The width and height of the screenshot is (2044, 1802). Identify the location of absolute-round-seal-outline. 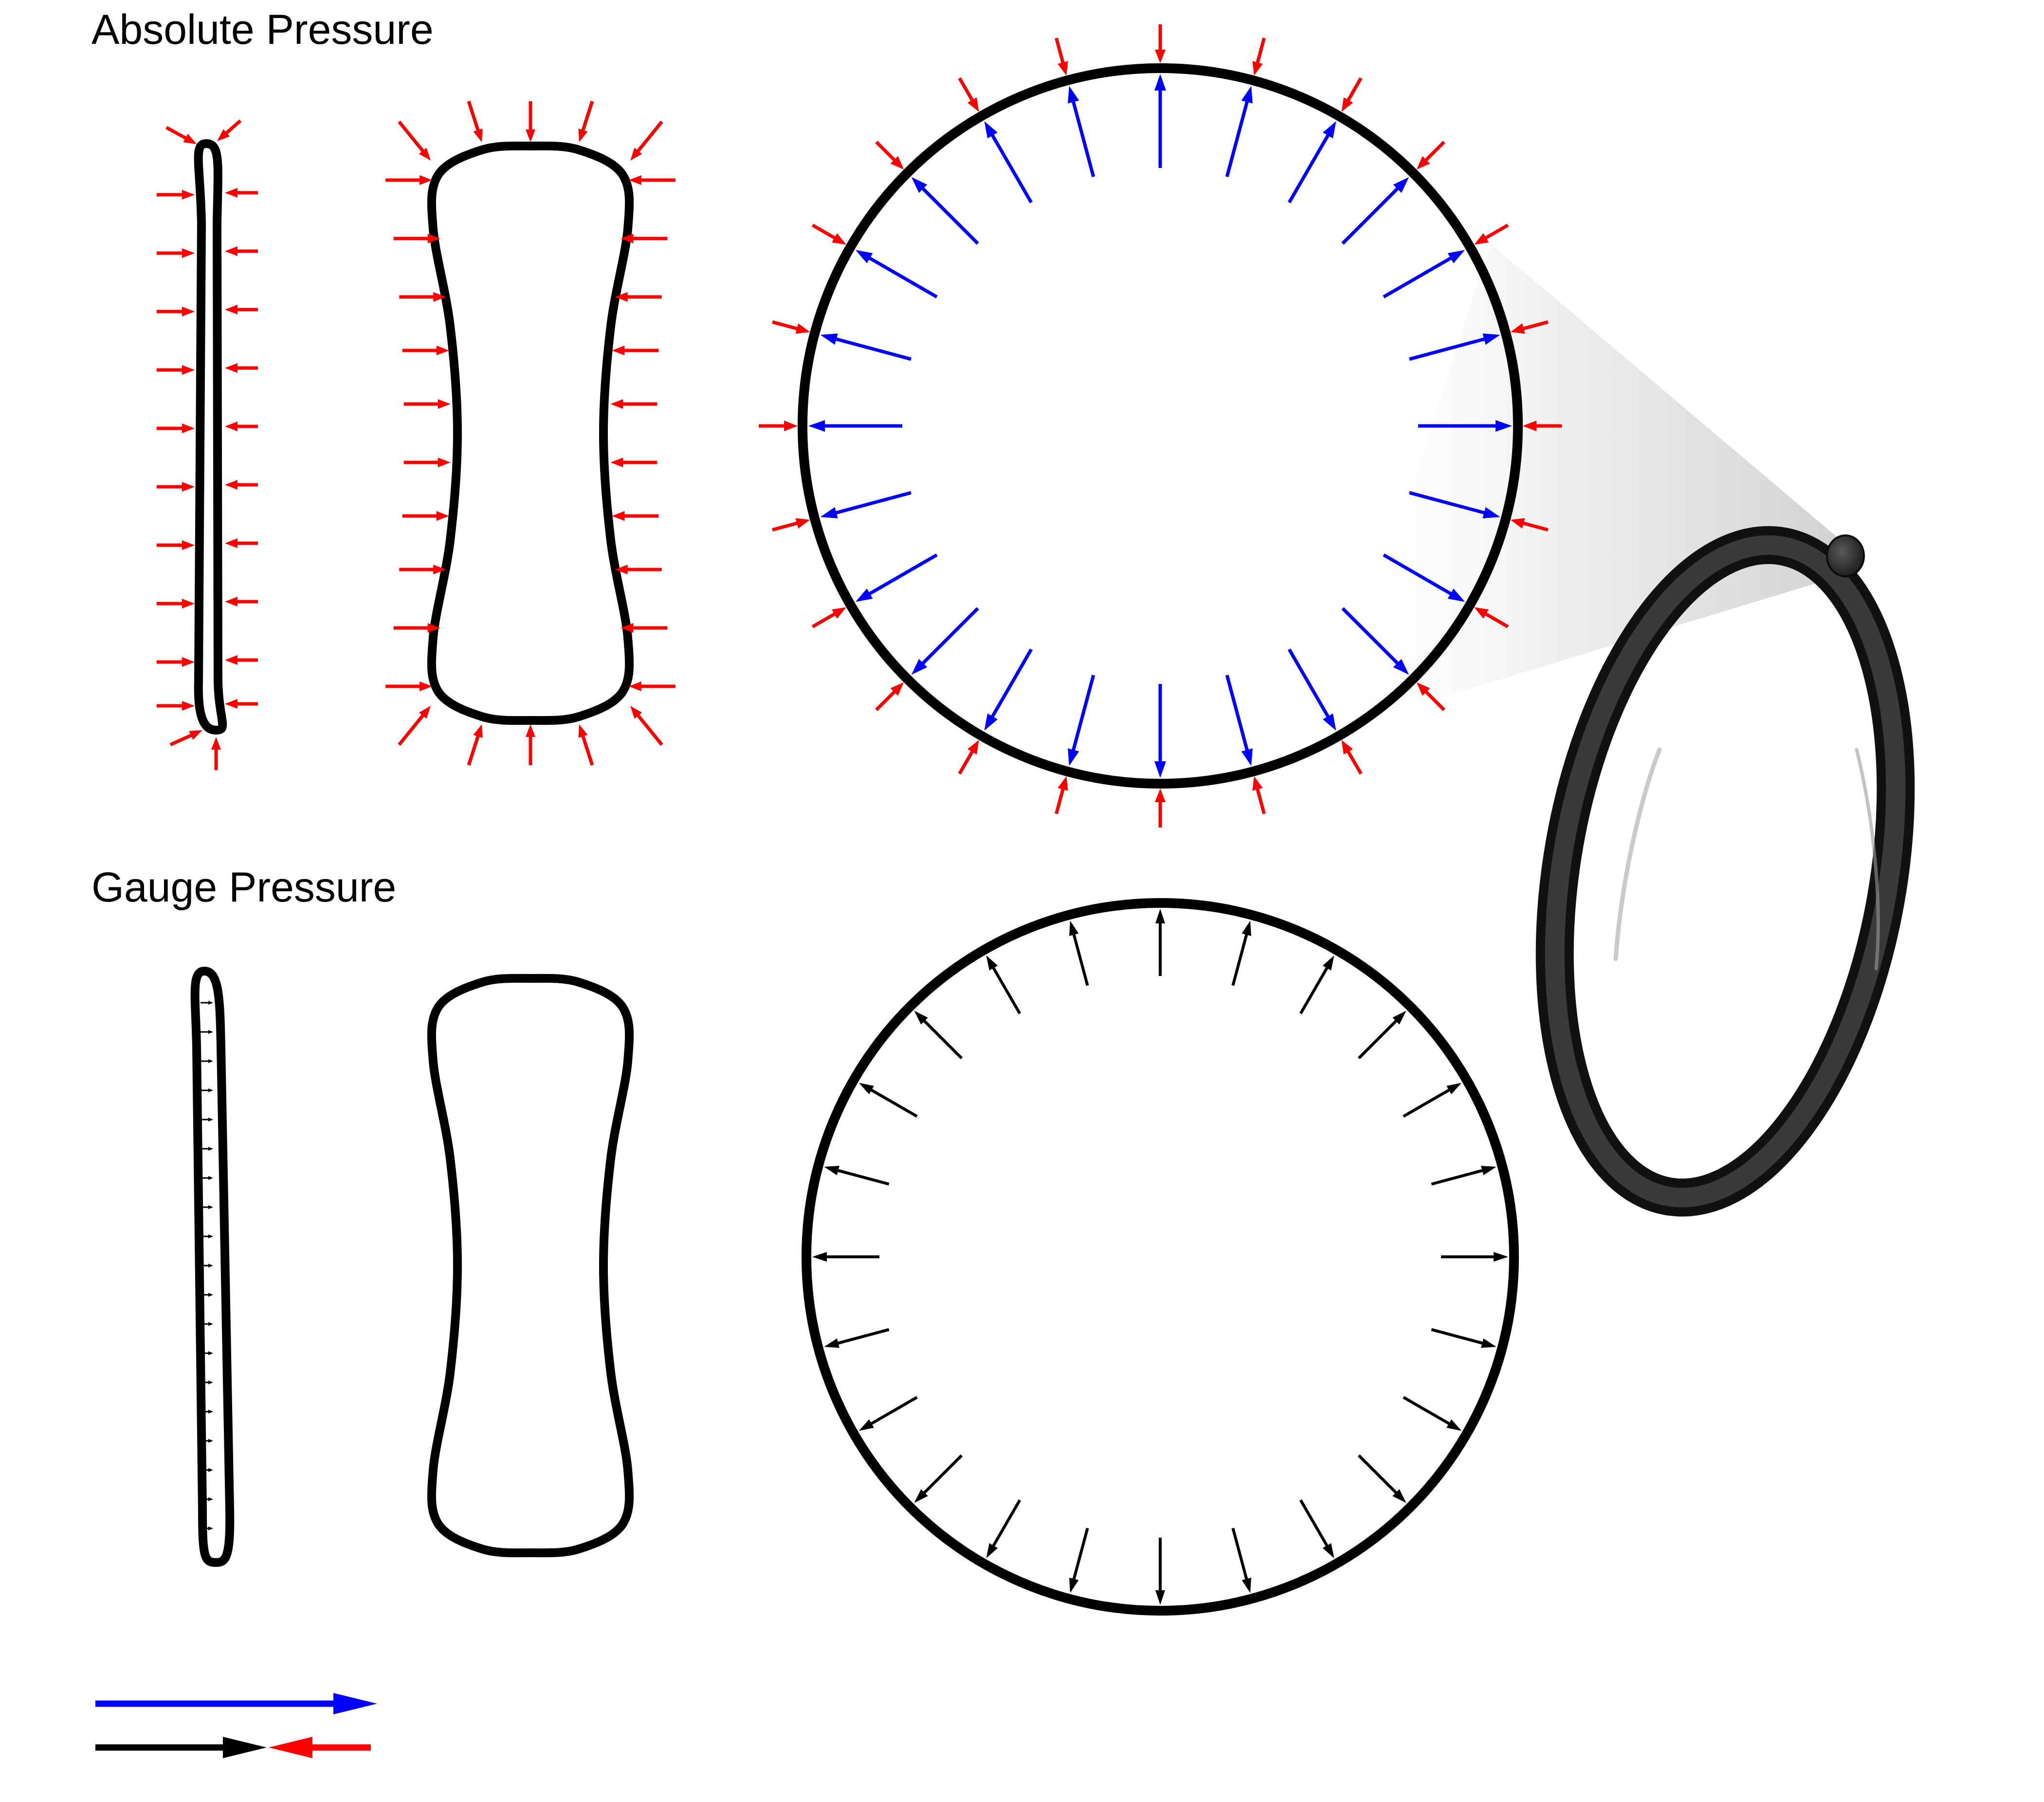
(1160, 426).